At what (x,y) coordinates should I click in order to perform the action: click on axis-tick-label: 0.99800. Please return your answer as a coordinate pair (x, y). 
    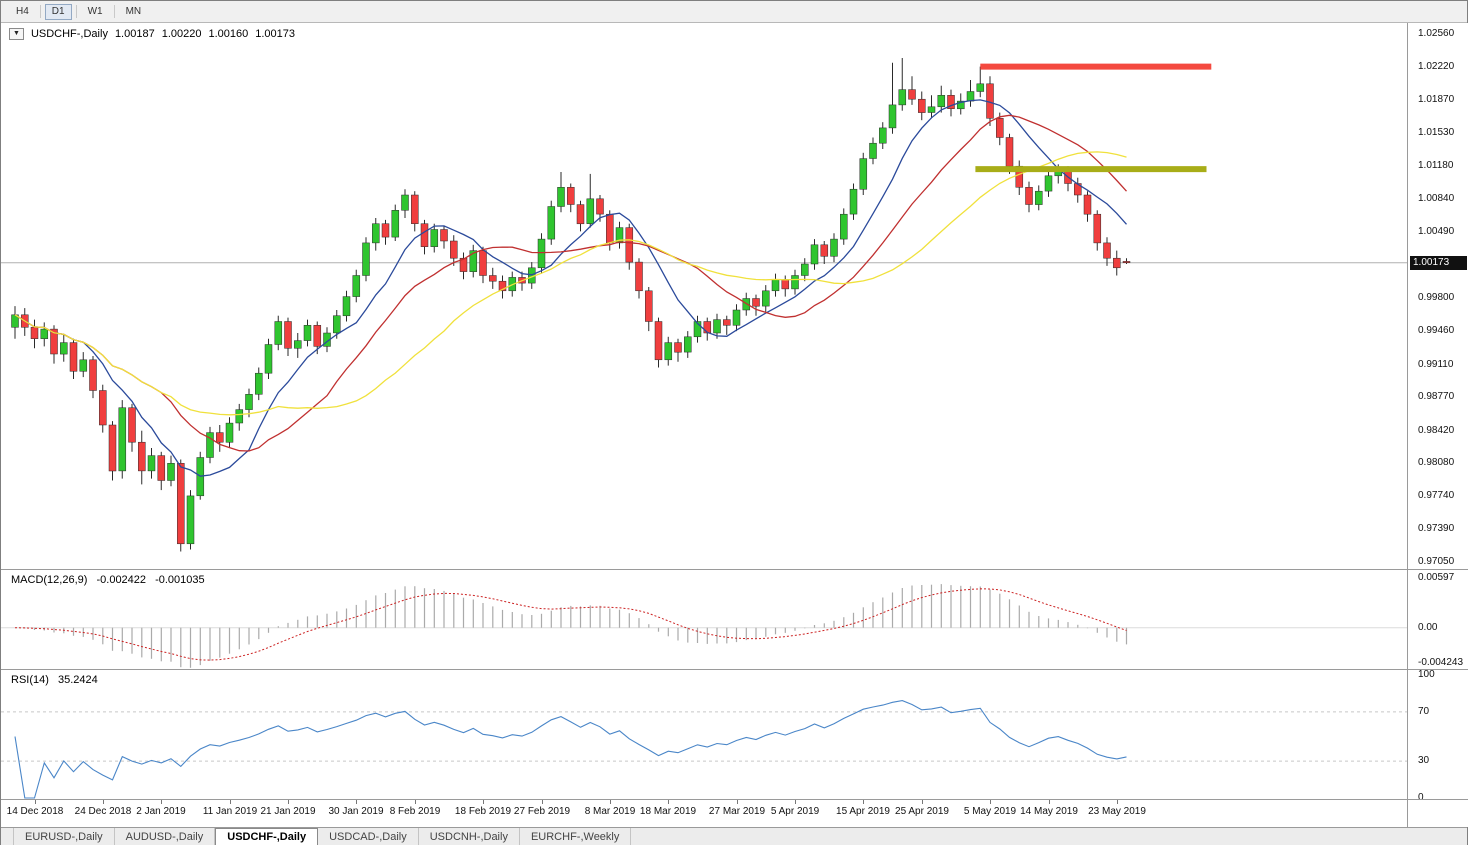
    Looking at the image, I should click on (1436, 298).